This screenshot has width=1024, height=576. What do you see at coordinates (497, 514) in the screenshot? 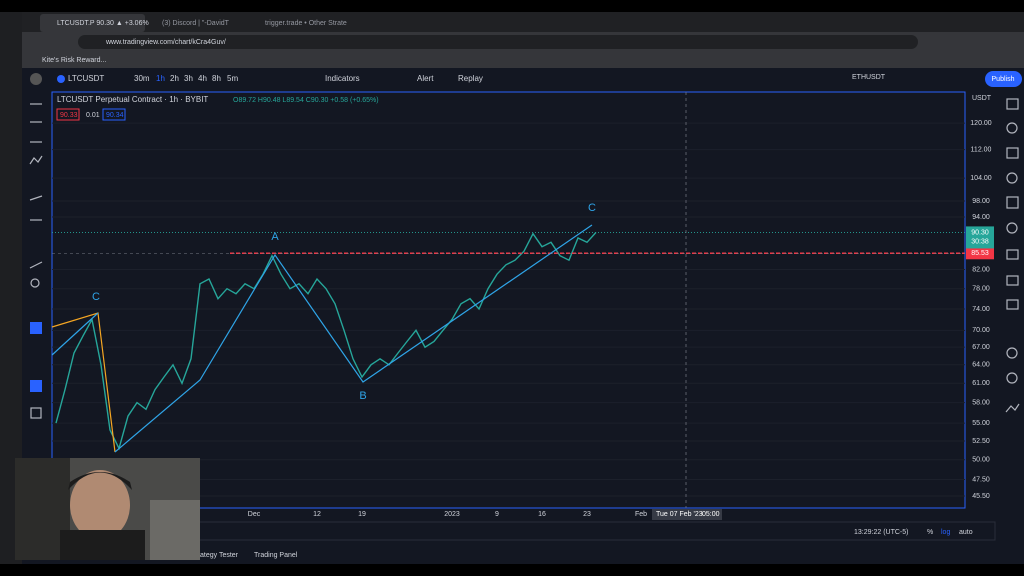
I see `x-tick-label: 9` at bounding box center [497, 514].